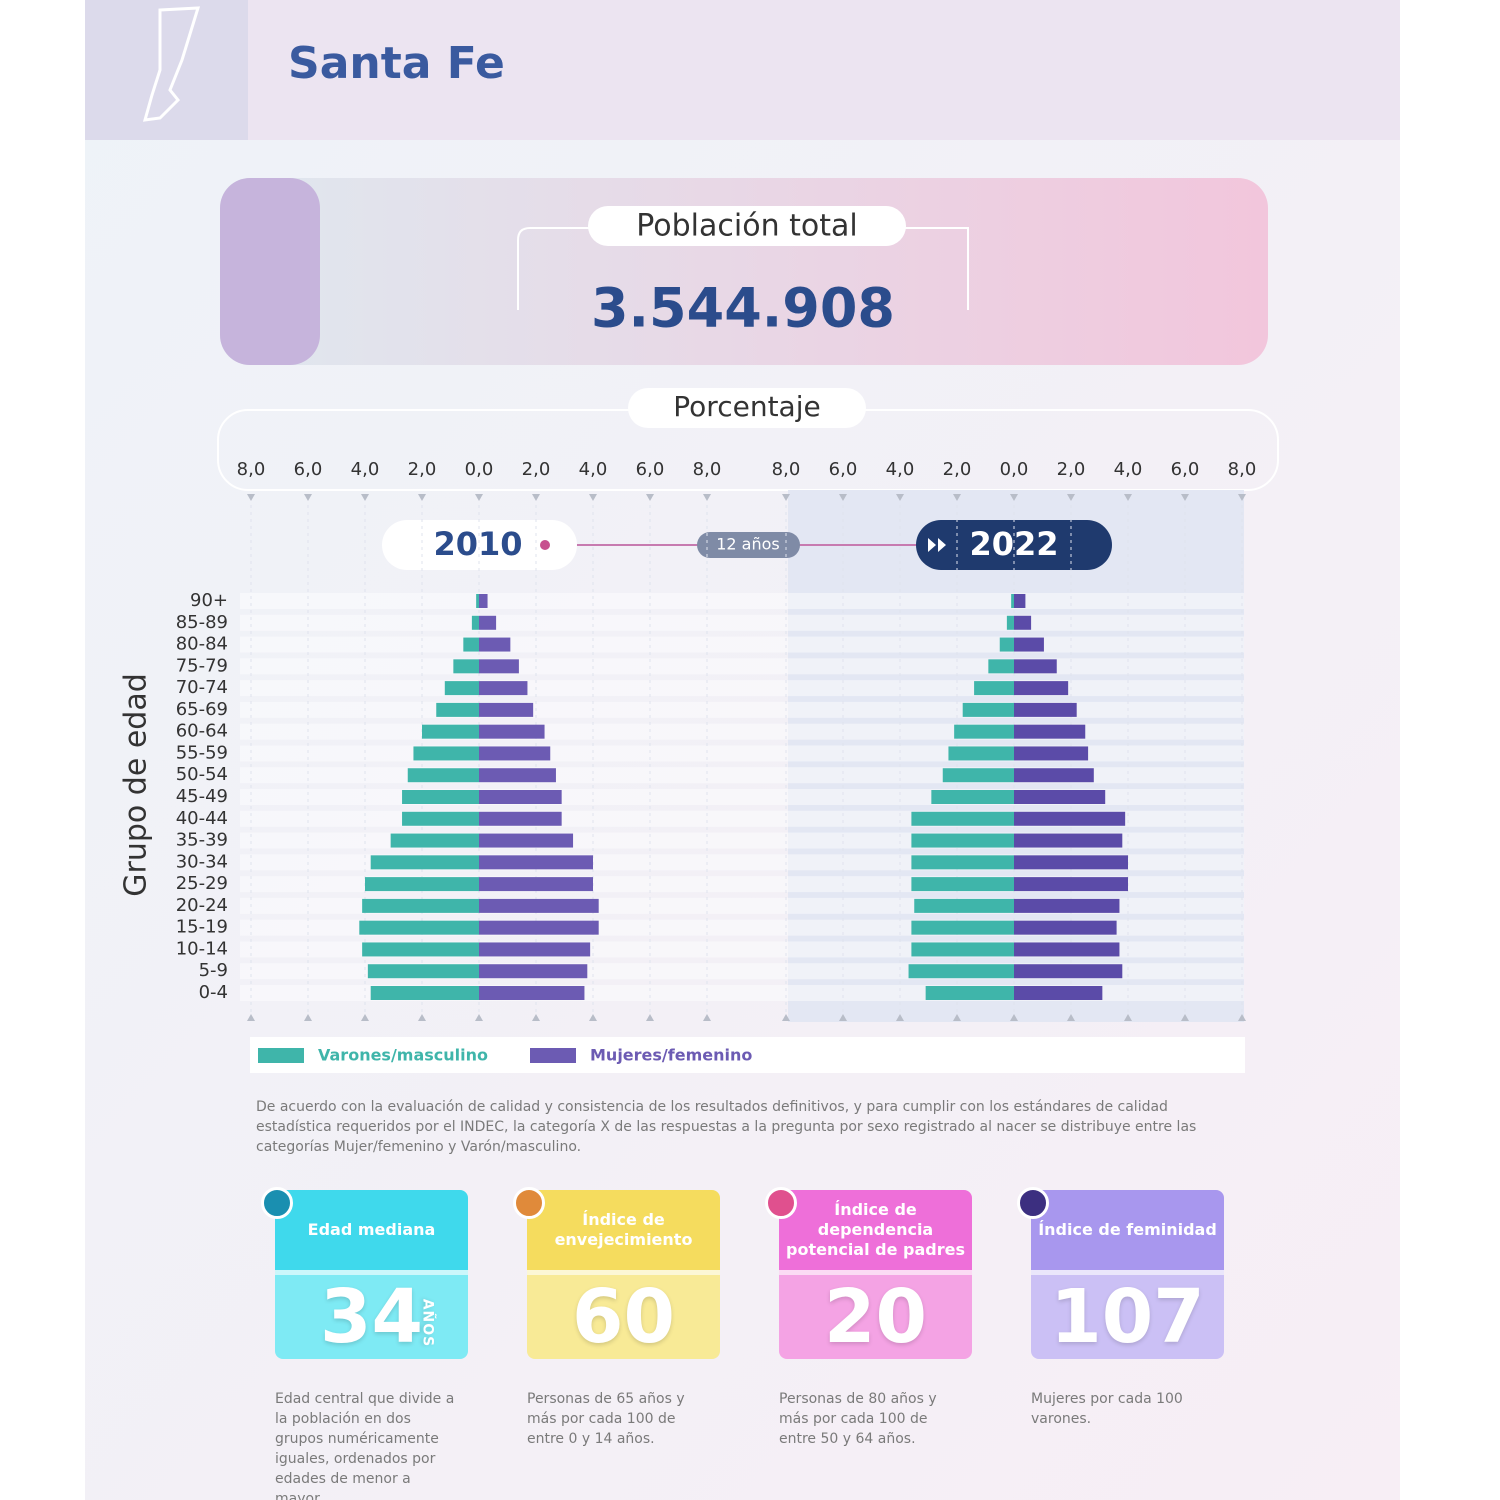 The width and height of the screenshot is (1500, 1500). I want to click on legend-label: Varones/masculino, so click(403, 1055).